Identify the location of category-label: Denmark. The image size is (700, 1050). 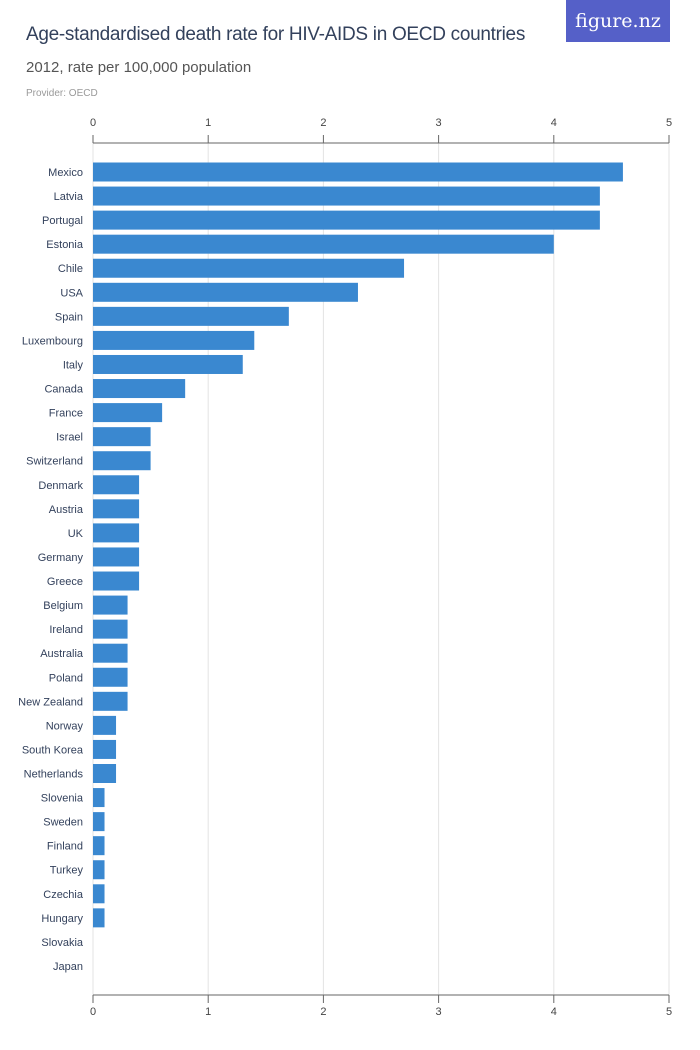
(60, 486).